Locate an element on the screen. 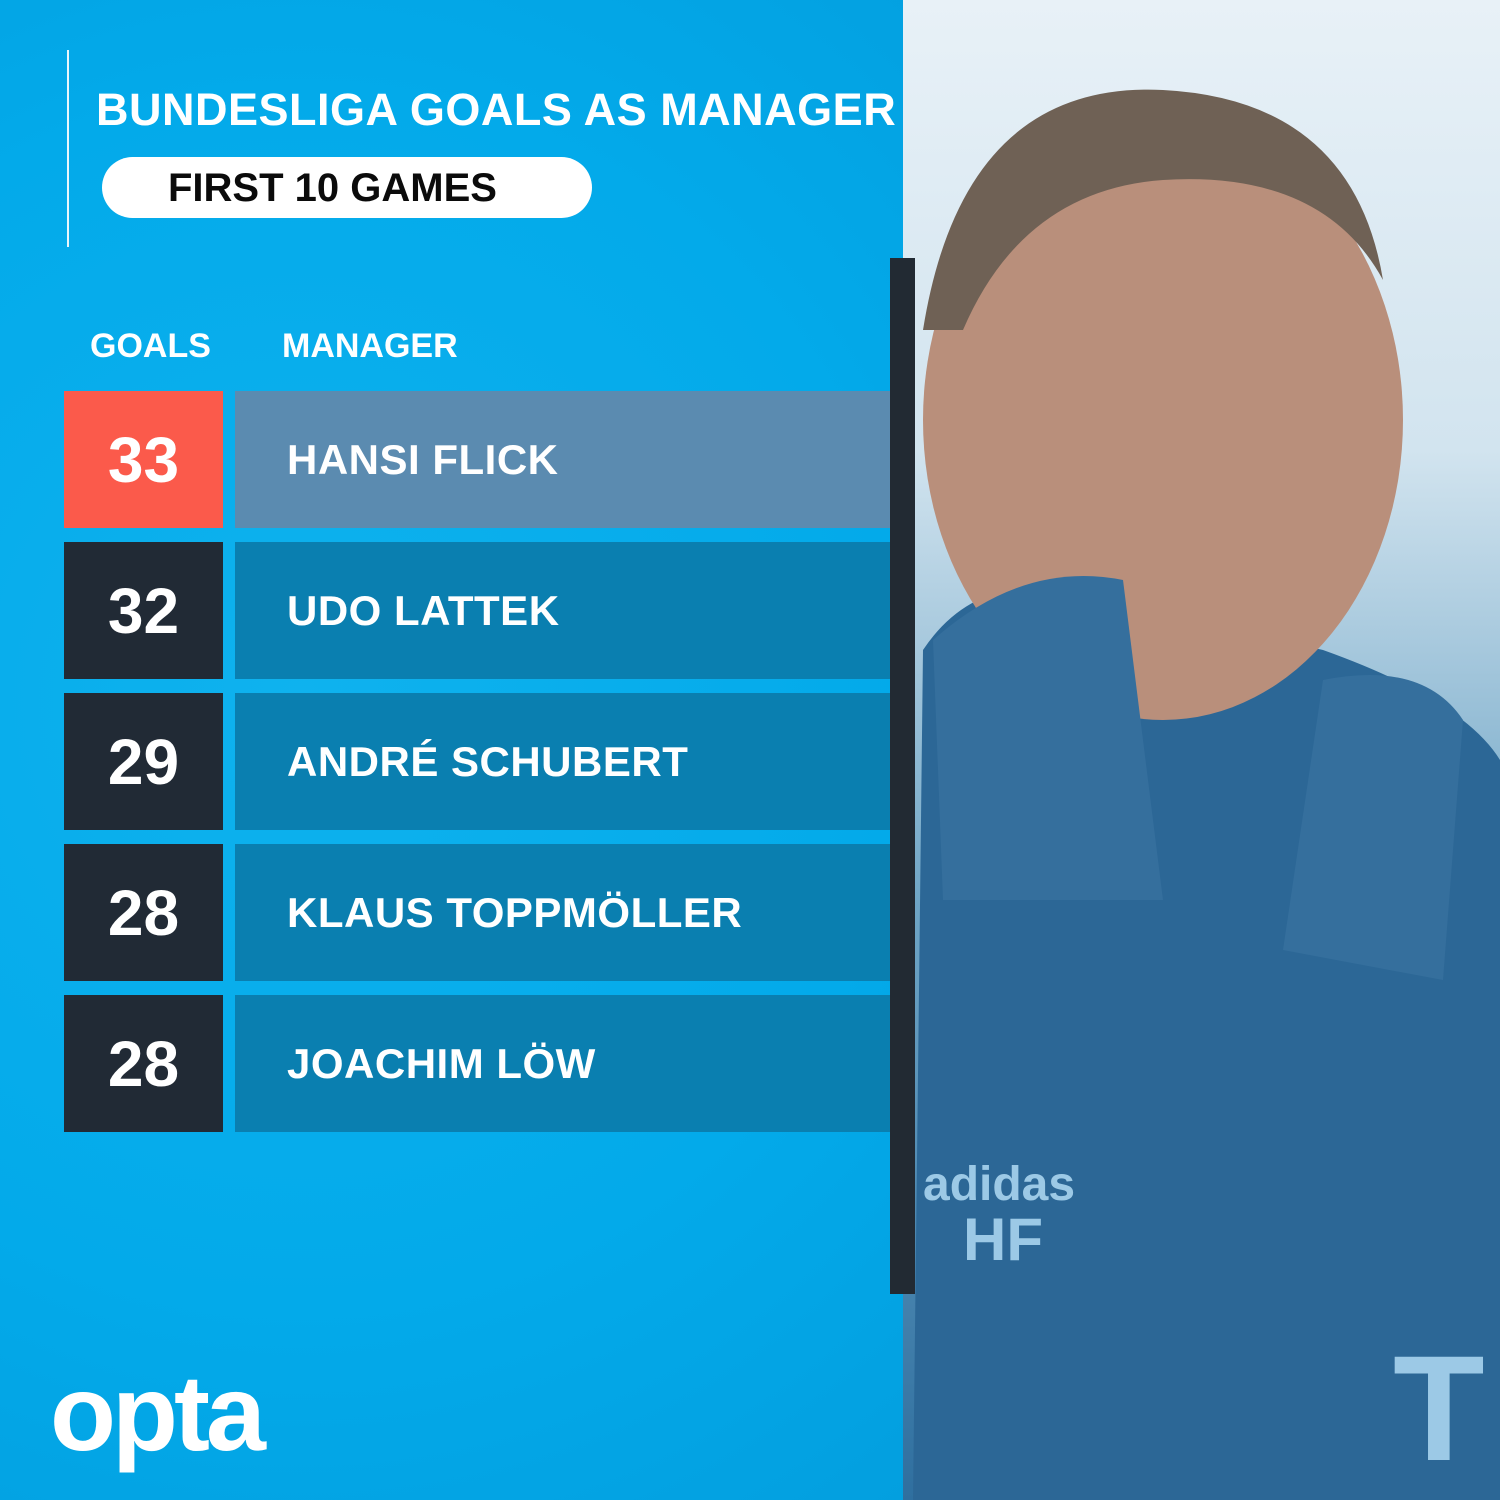  divider-bar is located at coordinates (902, 776).